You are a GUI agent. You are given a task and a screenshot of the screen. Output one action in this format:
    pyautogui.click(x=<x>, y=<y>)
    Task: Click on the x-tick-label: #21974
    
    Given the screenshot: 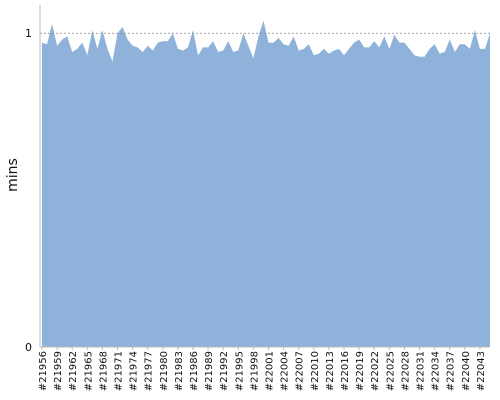 What is the action you would take?
    pyautogui.click(x=134, y=371)
    